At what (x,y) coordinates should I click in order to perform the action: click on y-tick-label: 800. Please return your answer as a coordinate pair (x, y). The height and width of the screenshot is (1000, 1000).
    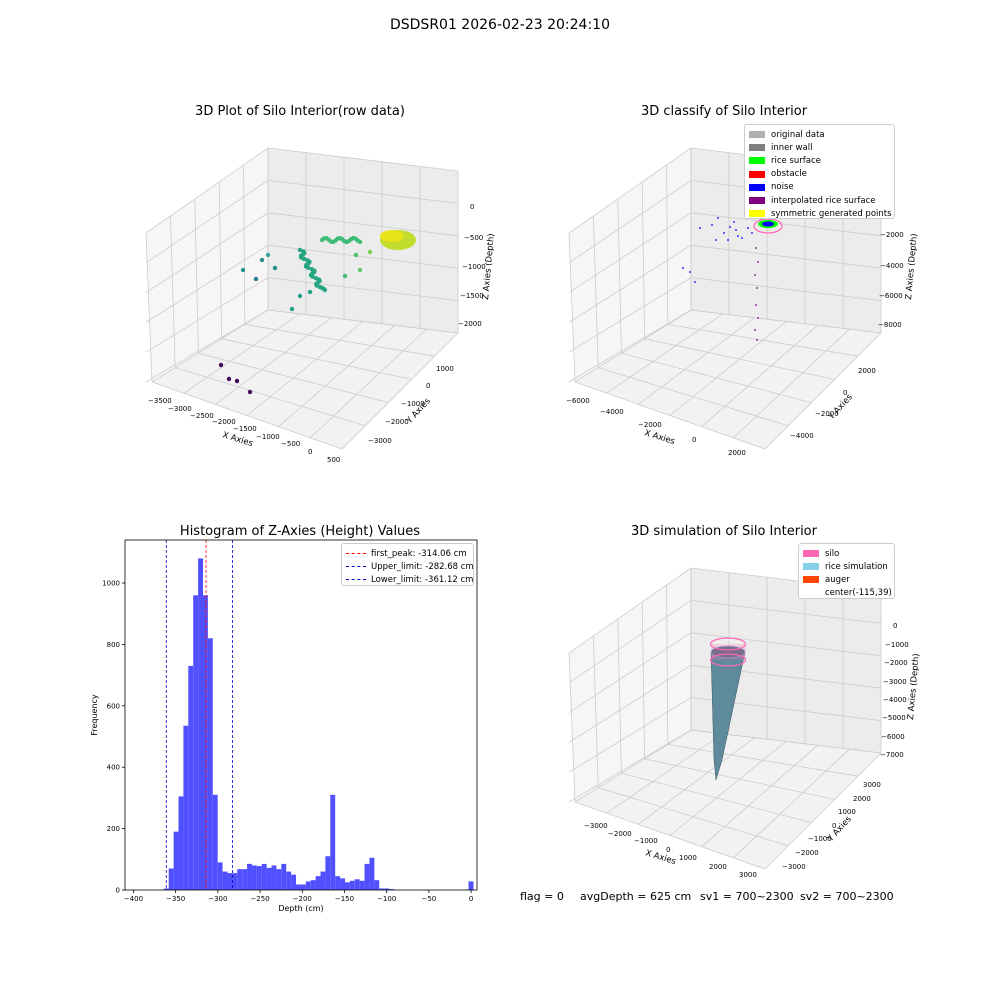
    Looking at the image, I should click on (113, 645).